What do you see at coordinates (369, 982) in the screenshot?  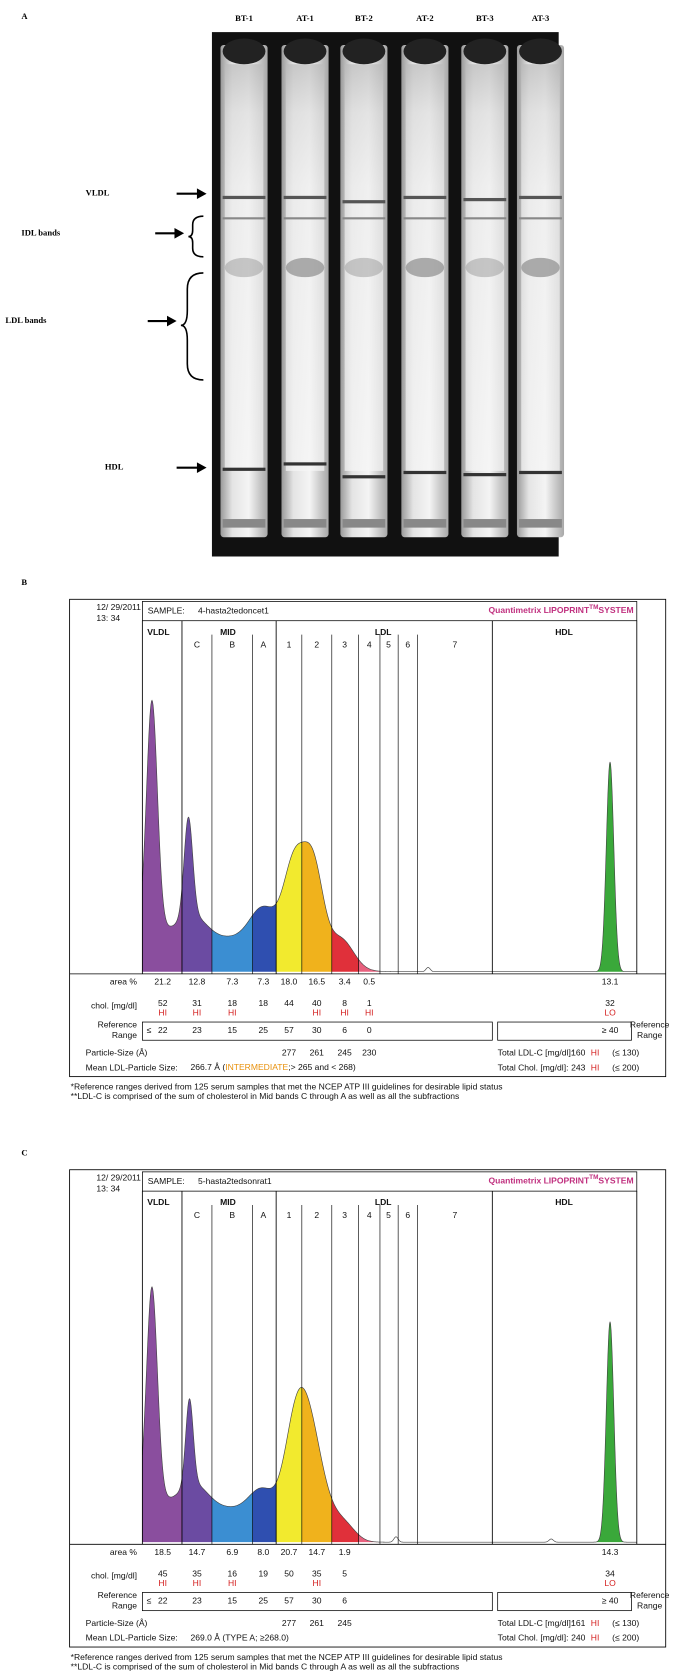 I see `area-value: 0.5` at bounding box center [369, 982].